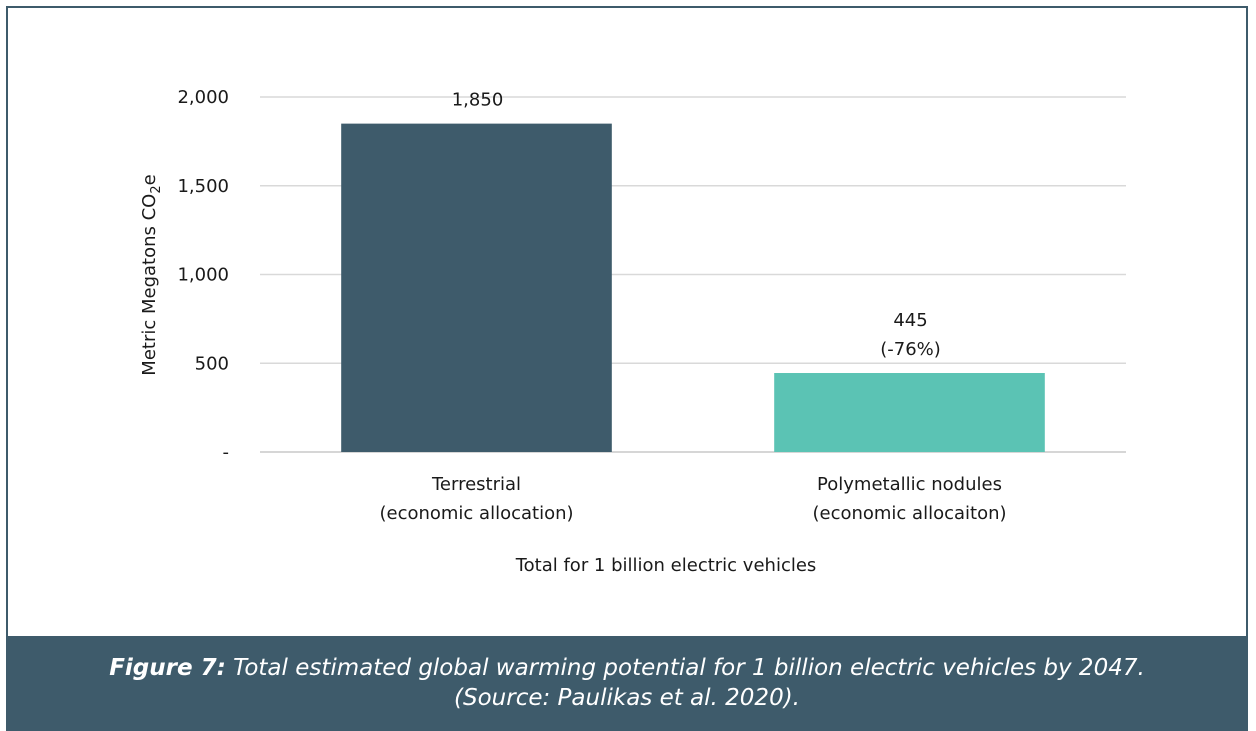 This screenshot has width=1256, height=731. Describe the element at coordinates (156, 189) in the screenshot. I see `y-axis-title-subscript: 2` at that location.